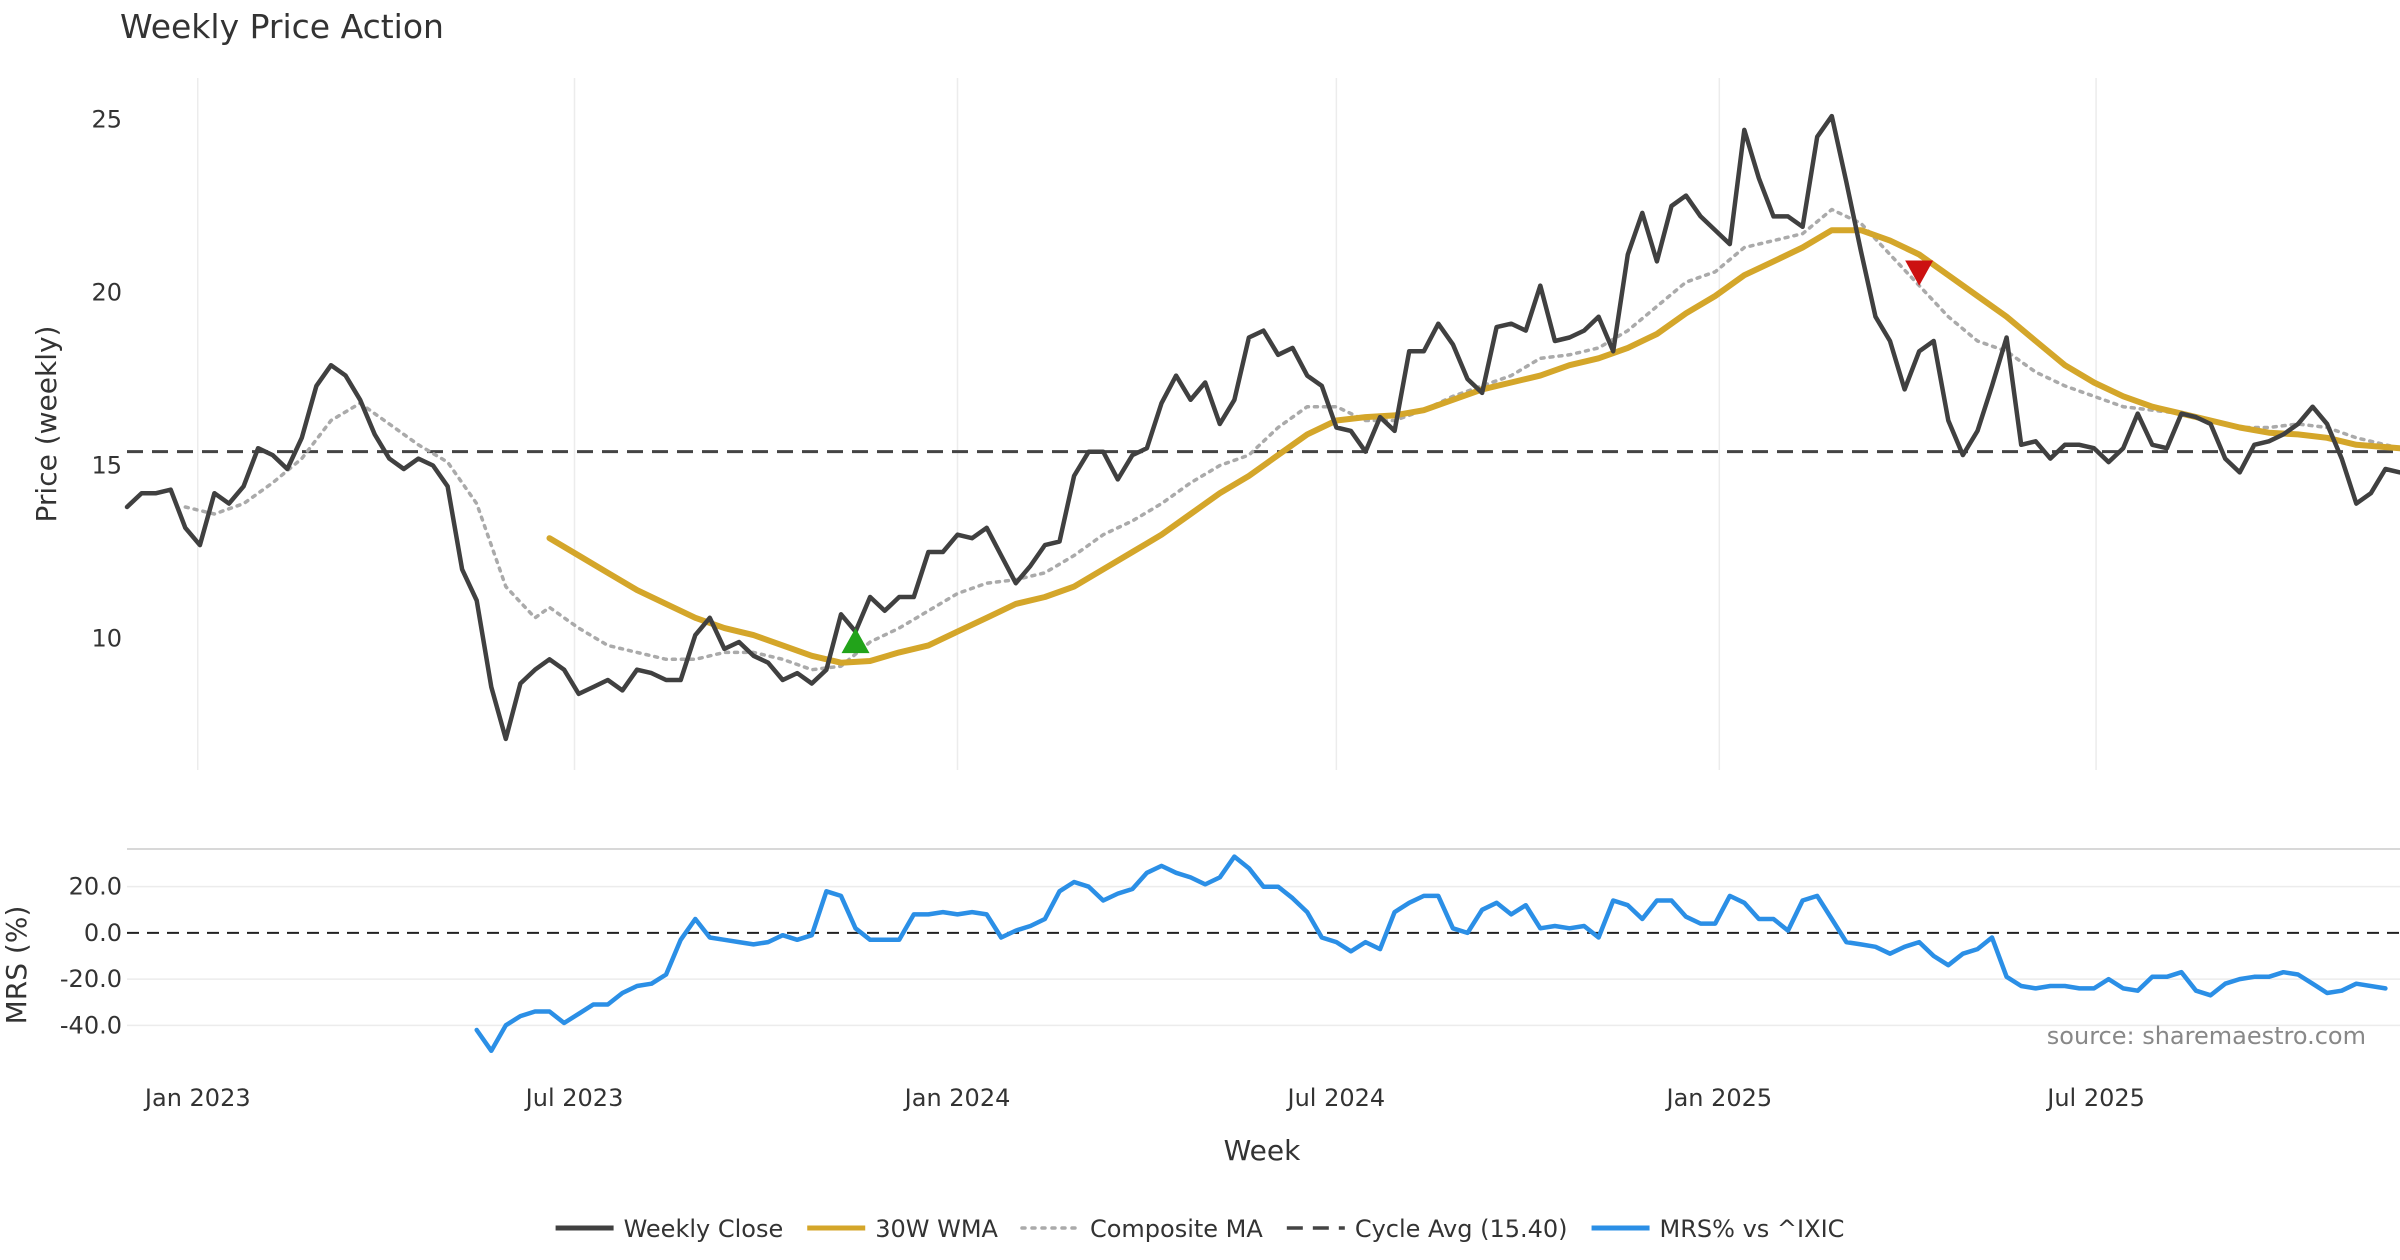 This screenshot has height=1260, width=2400. Describe the element at coordinates (103, 933) in the screenshot. I see `mrs-y-tick-label: 0.0` at that location.